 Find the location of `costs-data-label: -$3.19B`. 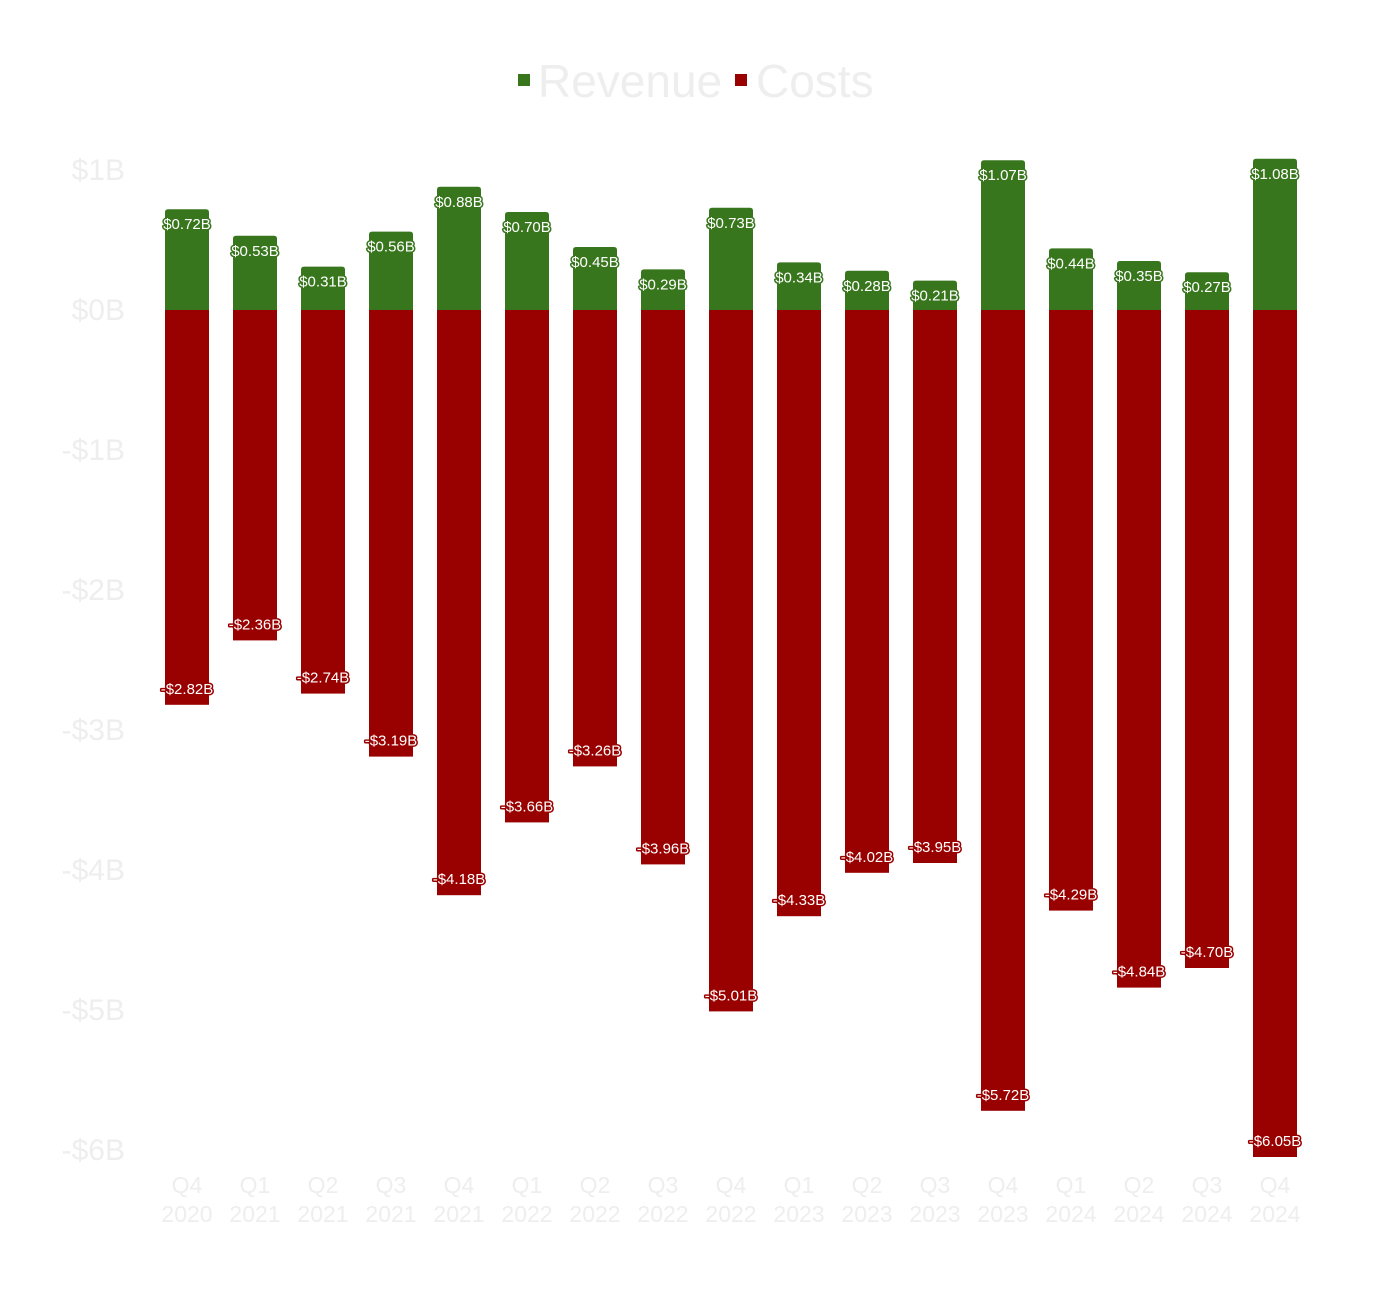

costs-data-label: -$3.19B is located at coordinates (391, 741).